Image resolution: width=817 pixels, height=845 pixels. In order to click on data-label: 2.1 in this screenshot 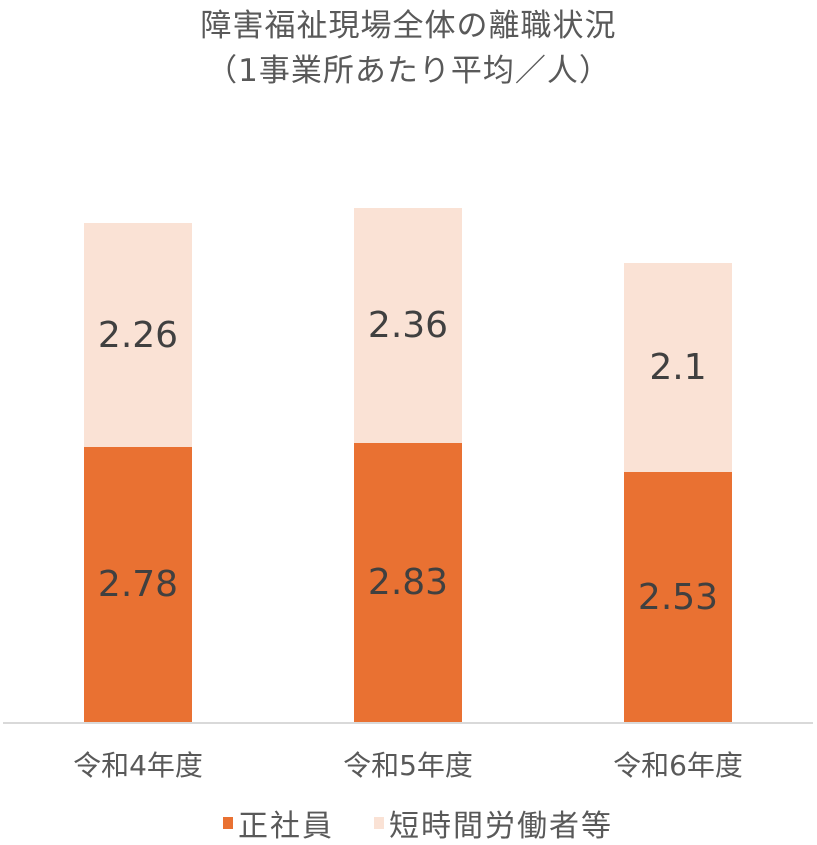, I will do `click(678, 367)`.